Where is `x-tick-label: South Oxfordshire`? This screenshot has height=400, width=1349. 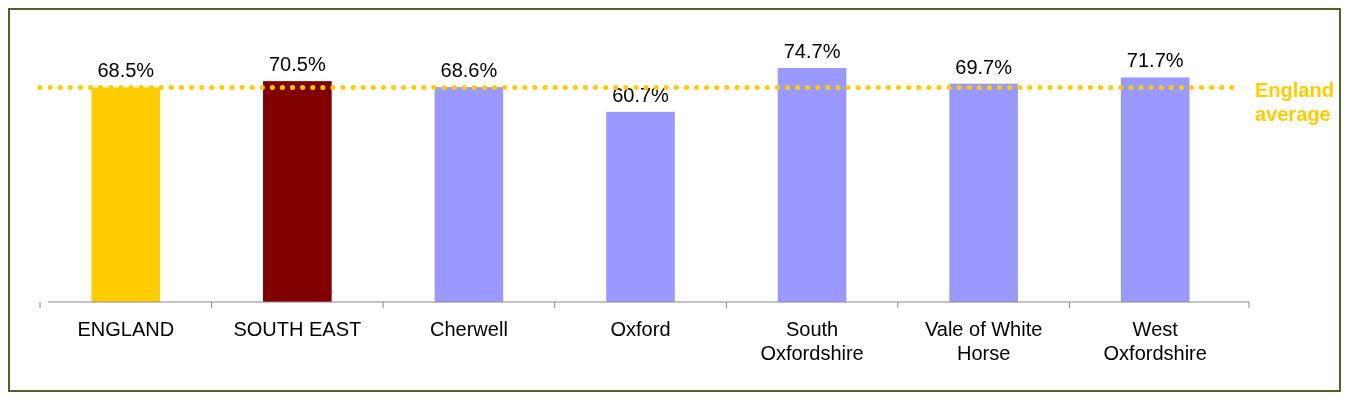 x-tick-label: South Oxfordshire is located at coordinates (812, 341).